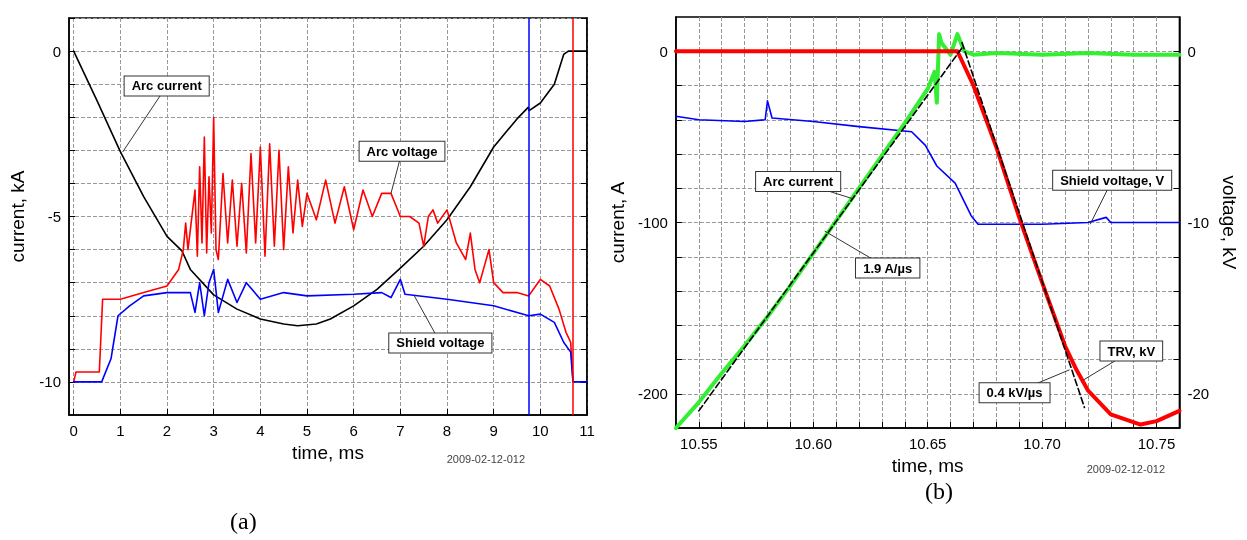 Image resolution: width=1247 pixels, height=540 pixels. I want to click on x-tick-label: 2, so click(167, 430).